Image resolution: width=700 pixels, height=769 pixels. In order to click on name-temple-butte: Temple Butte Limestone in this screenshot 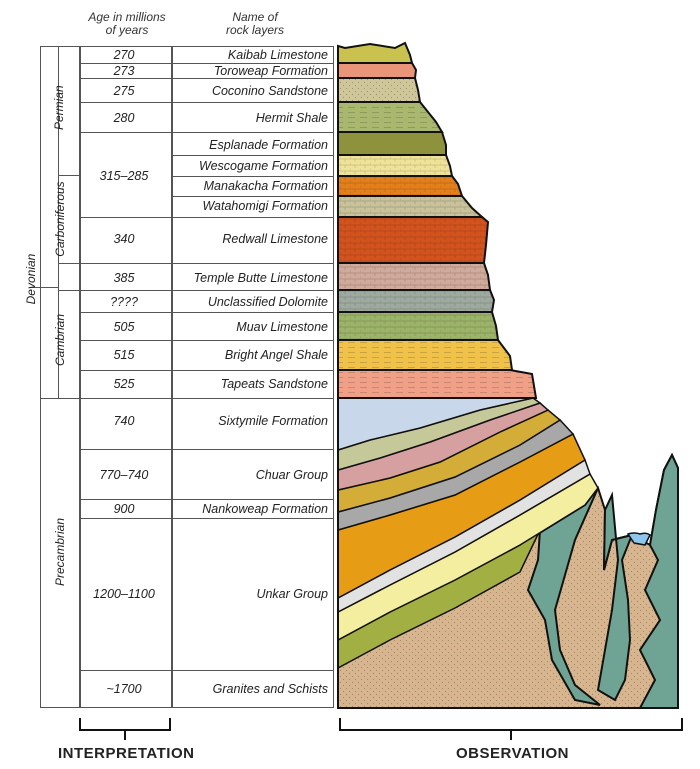, I will do `click(260, 278)`.